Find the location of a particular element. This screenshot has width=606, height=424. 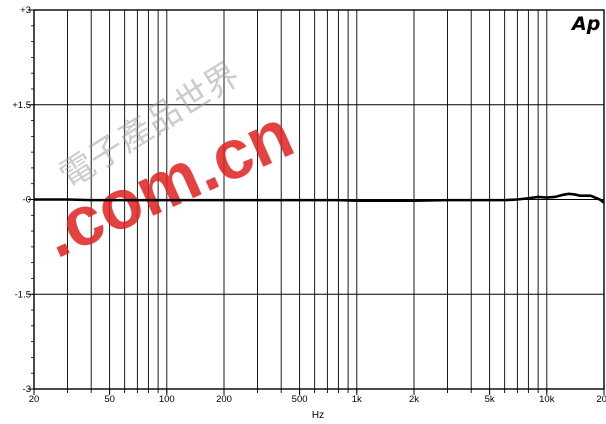

x-tick-label: 200 is located at coordinates (224, 399).